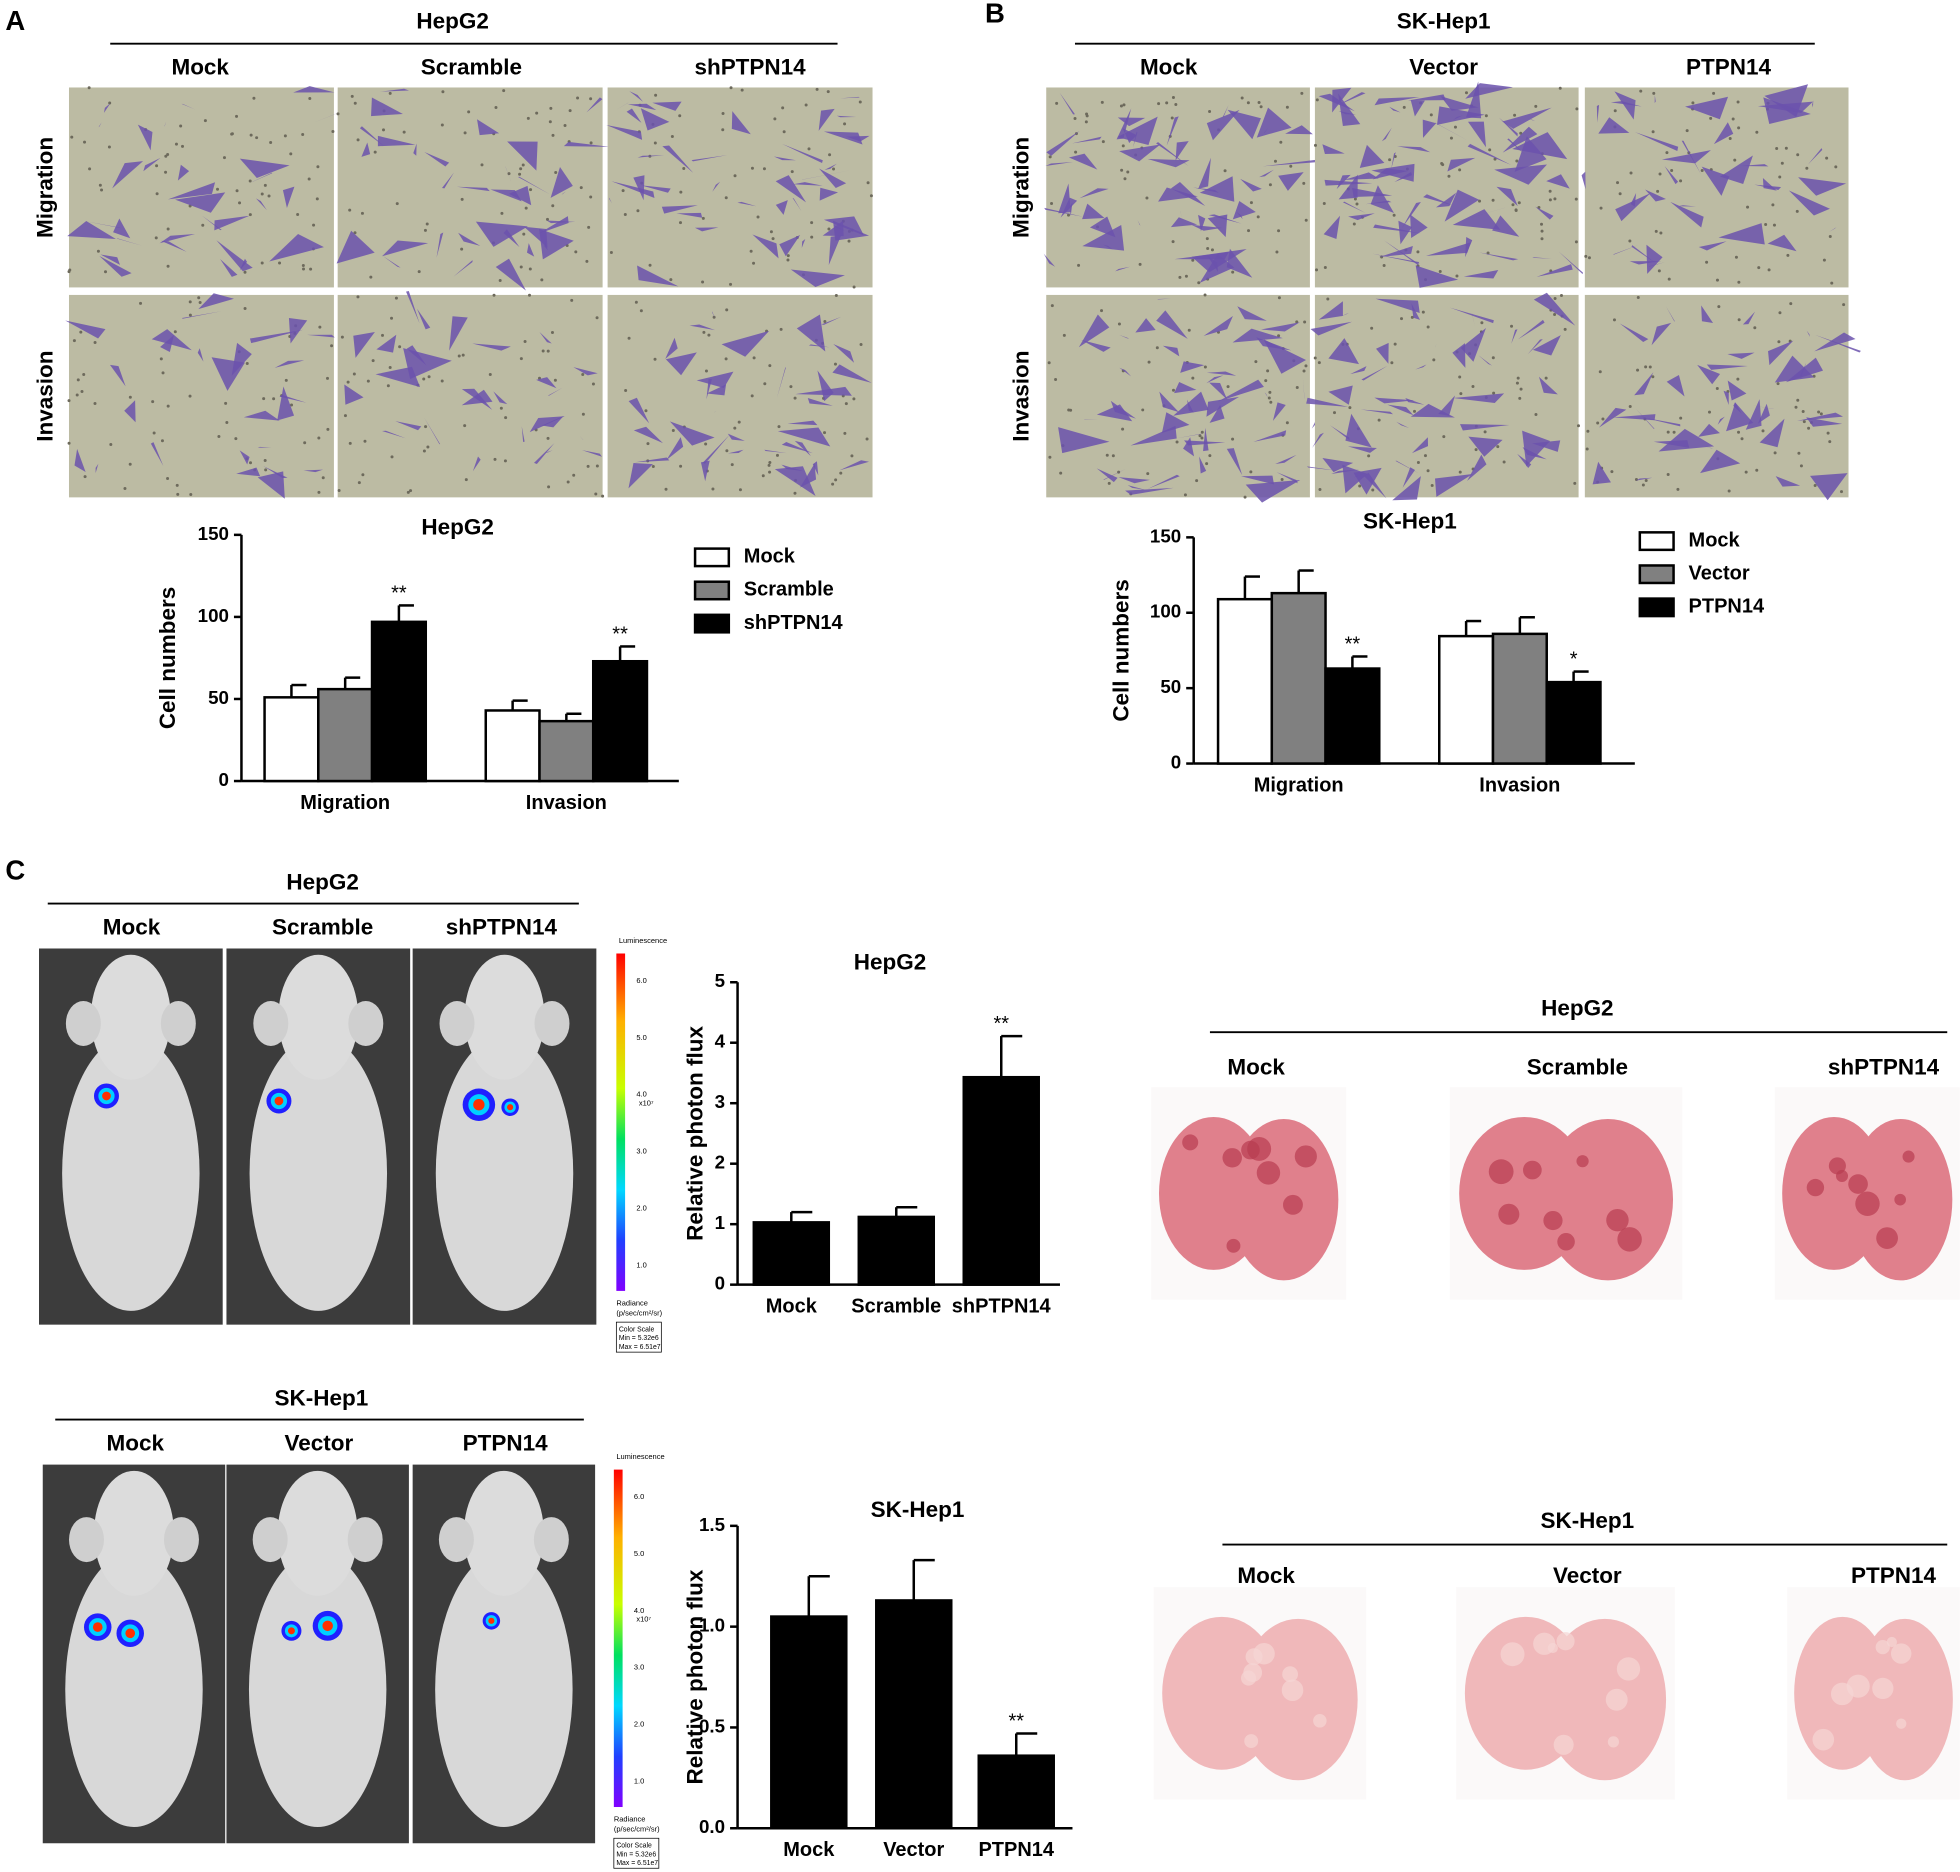 The width and height of the screenshot is (1960, 1872). I want to click on panel-header: SK-Hep1, so click(1444, 20).